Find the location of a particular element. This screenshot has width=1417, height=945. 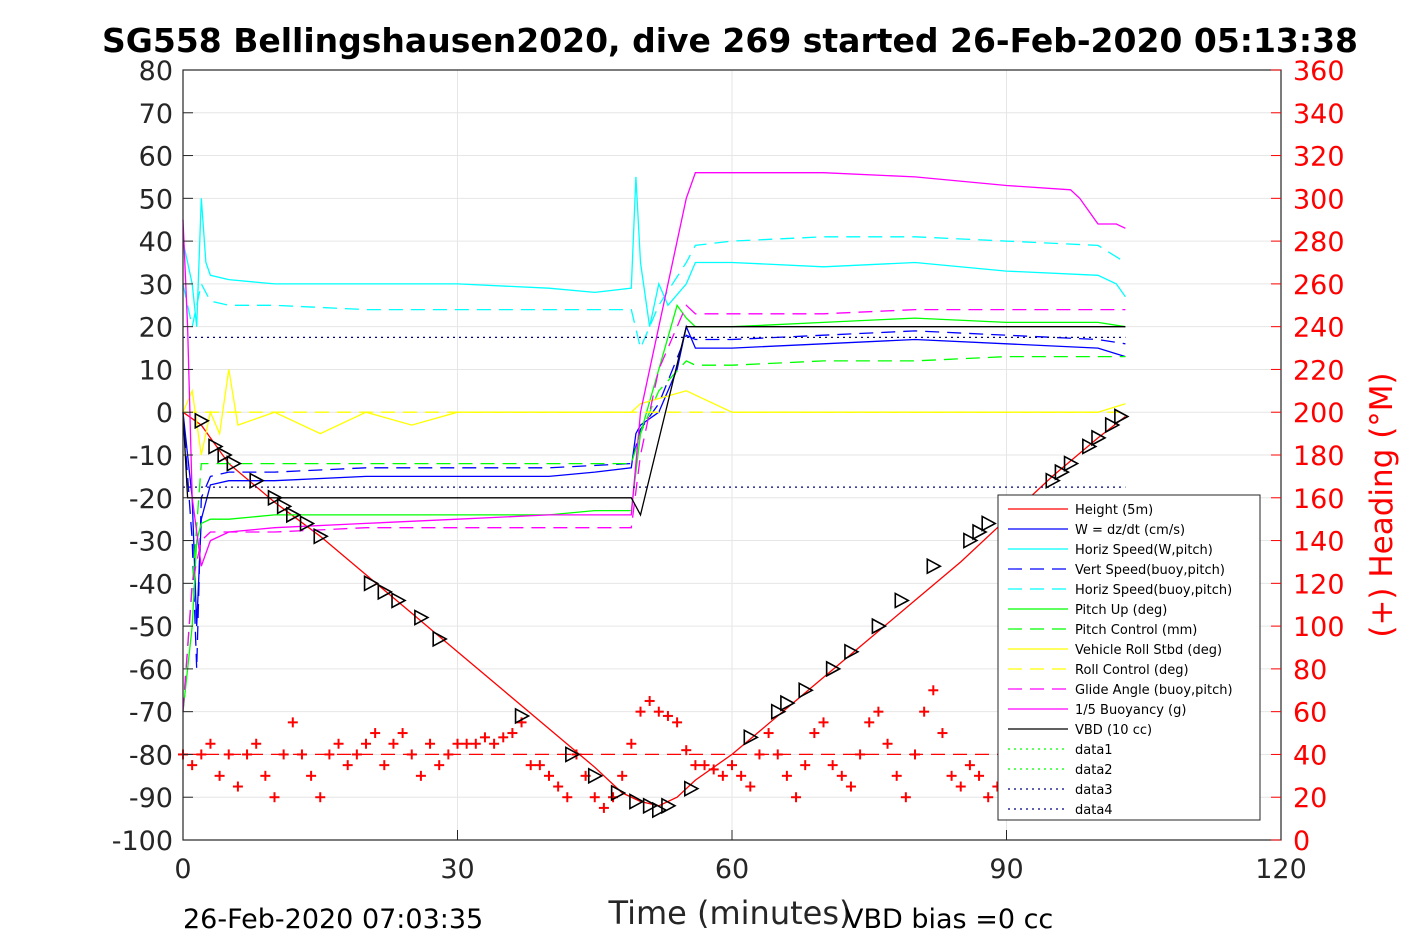

left-tick-label: 70 is located at coordinates (156, 114).